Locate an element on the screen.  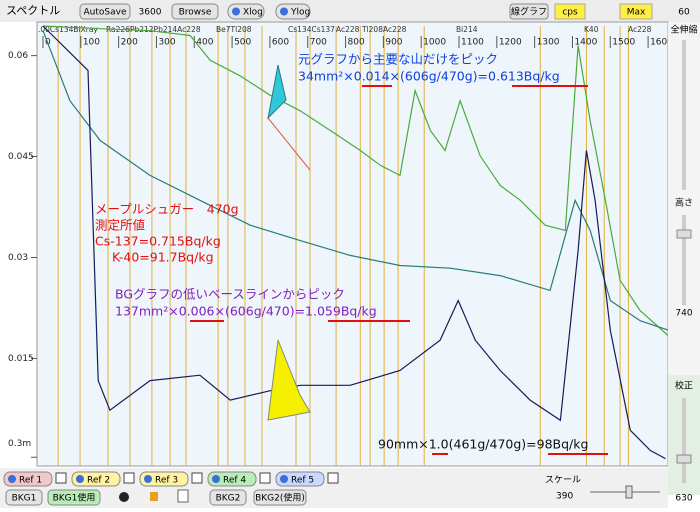
doc-icon is located at coordinates (183, 496).